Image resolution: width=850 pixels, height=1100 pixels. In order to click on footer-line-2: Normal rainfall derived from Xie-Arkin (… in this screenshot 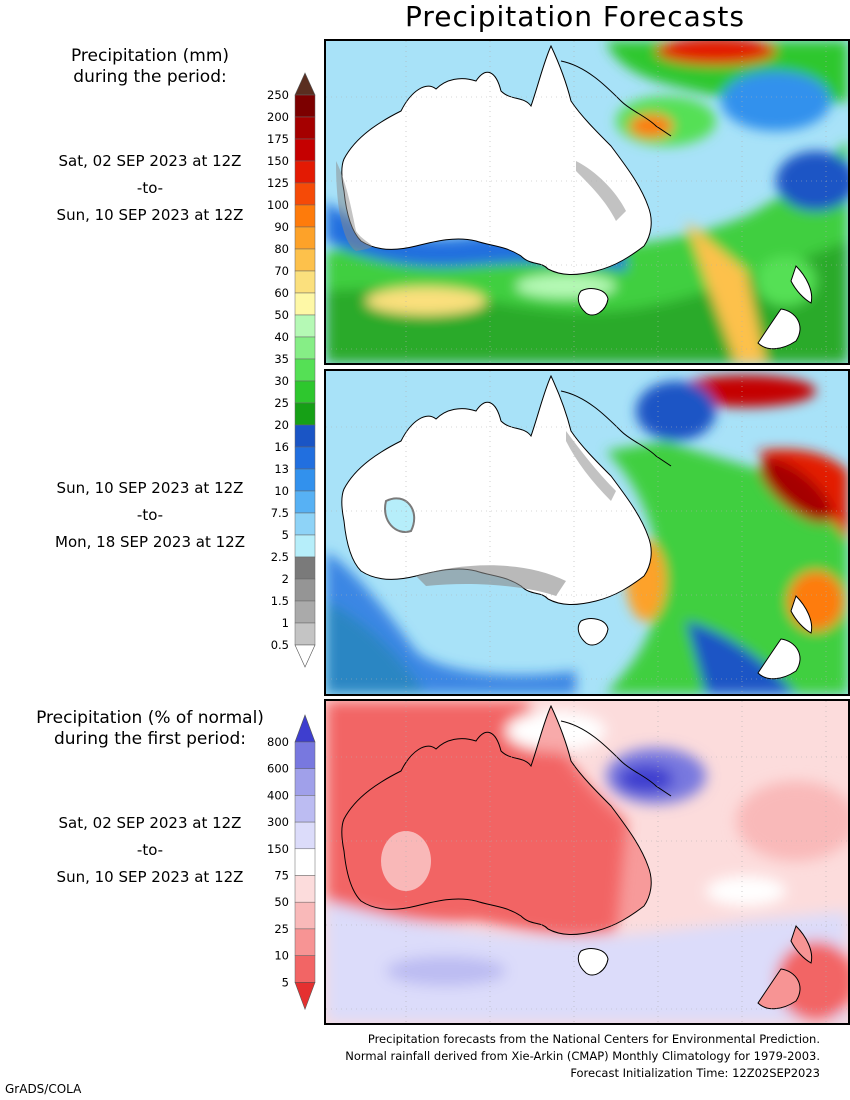, I will do `click(582, 1056)`.